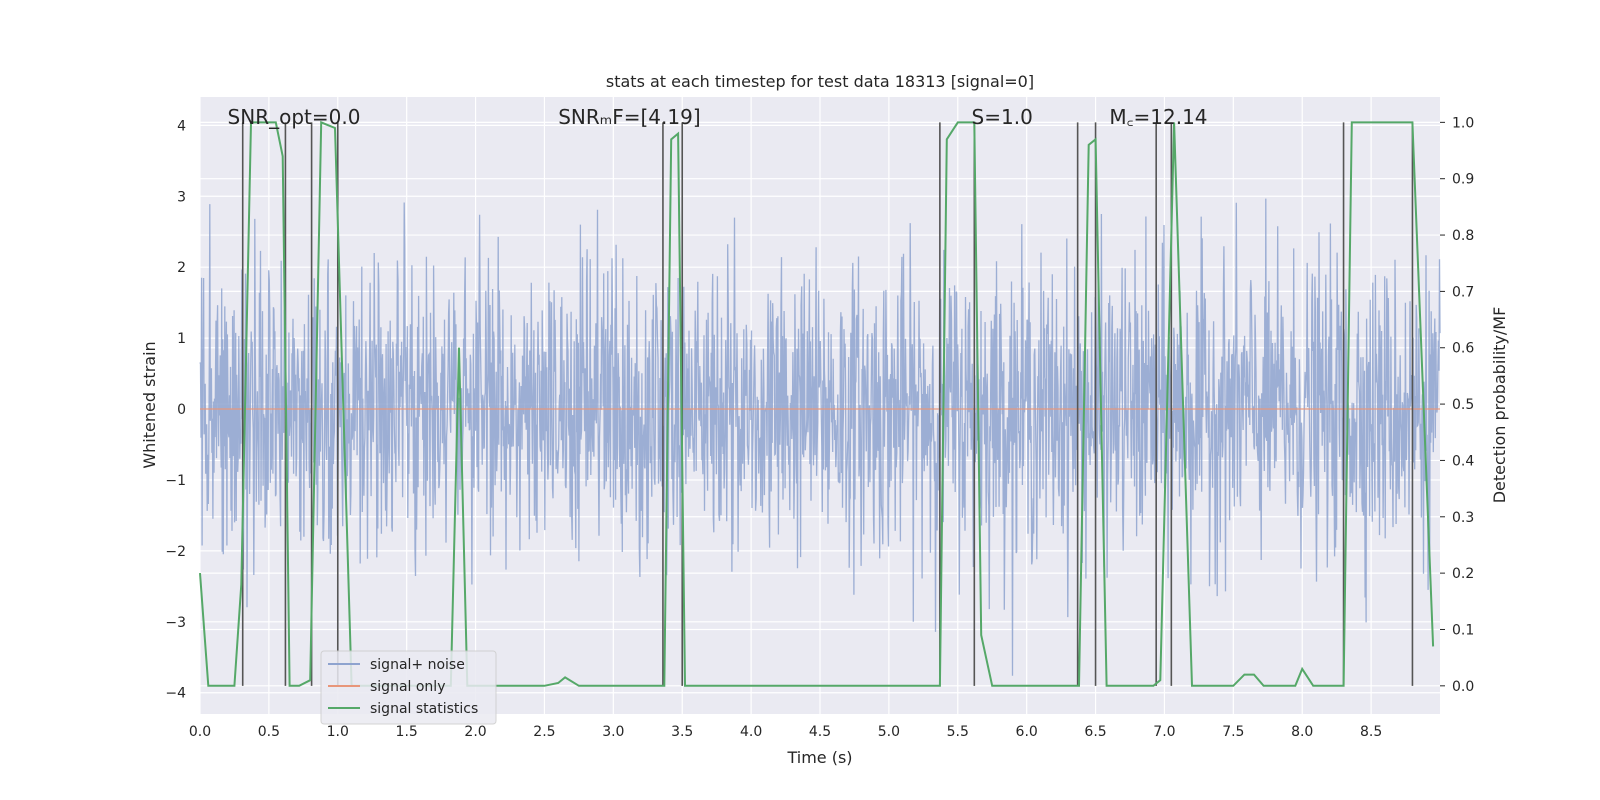  I want to click on x-tick-label: 6.5, so click(1095, 732).